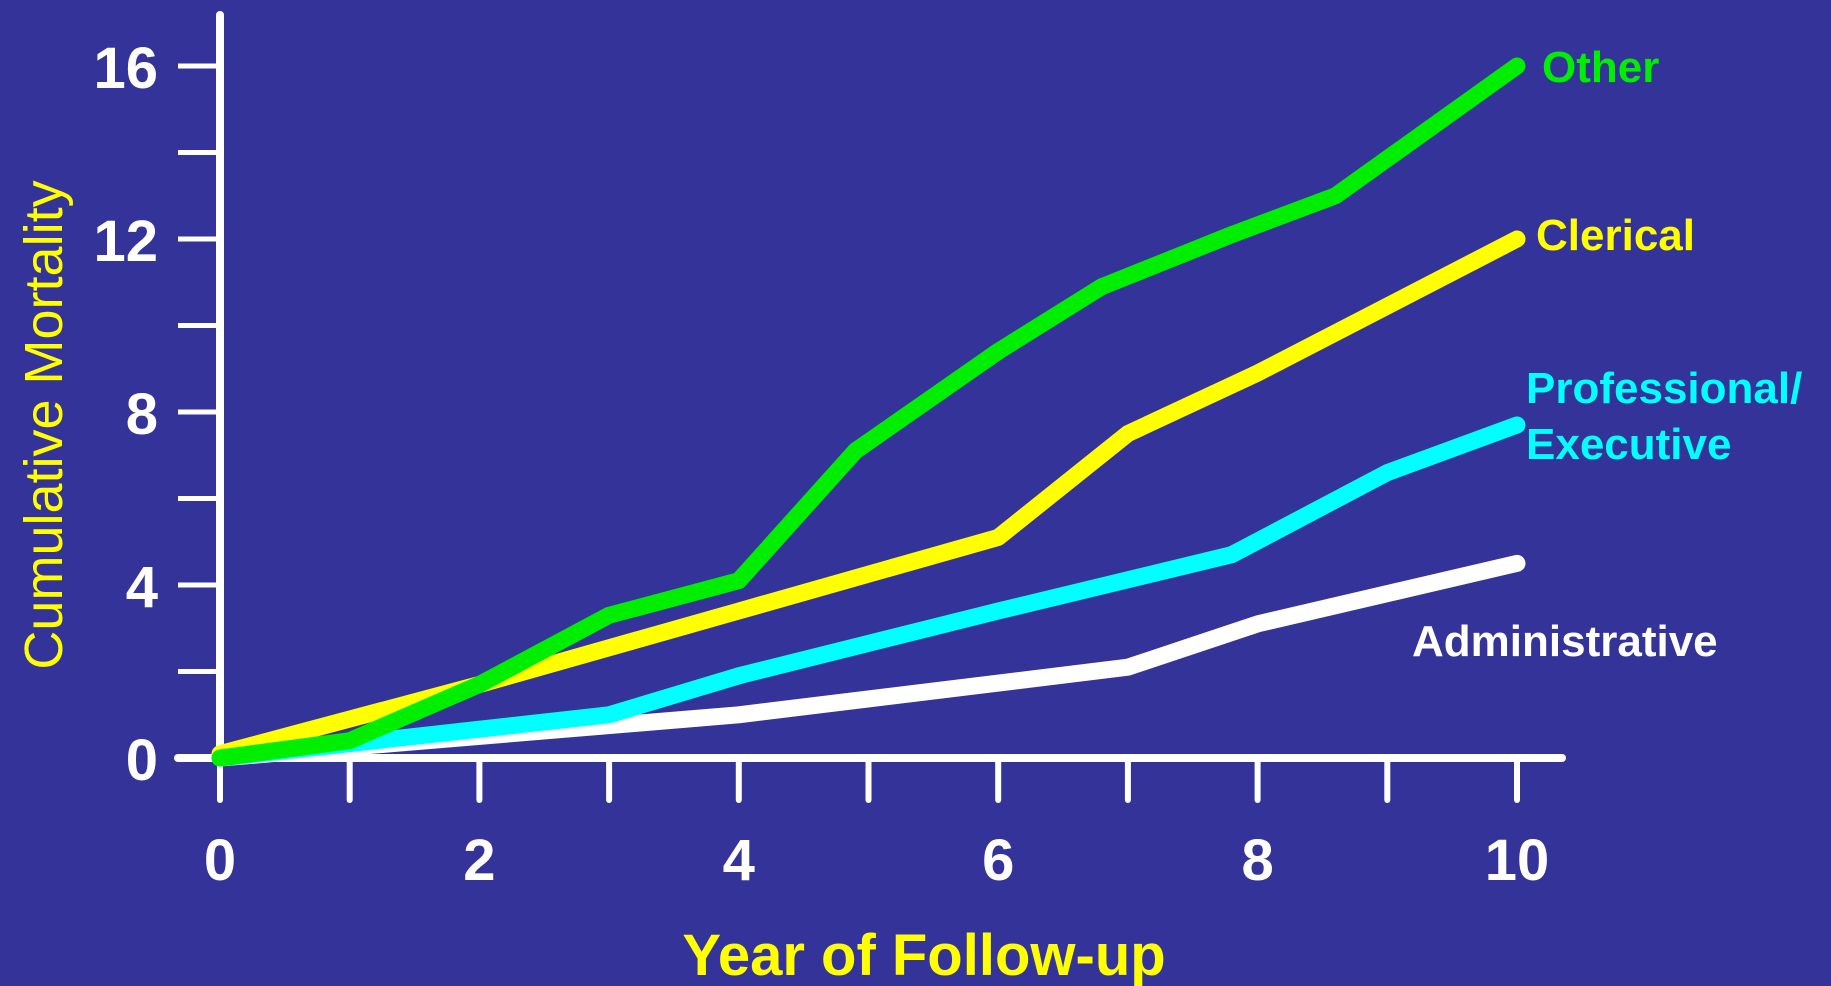 Image resolution: width=1831 pixels, height=986 pixels. I want to click on x-axis-title: Year of Follow-up, so click(923, 954).